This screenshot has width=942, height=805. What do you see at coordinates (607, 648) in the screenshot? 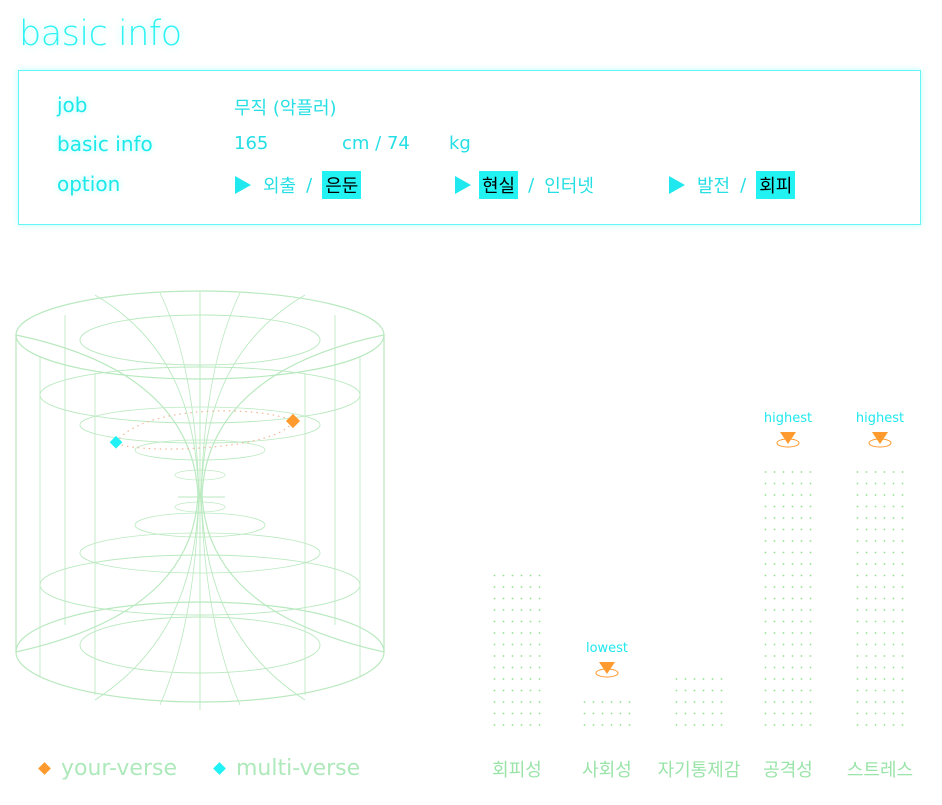
I see `marker-label-2: lowest` at bounding box center [607, 648].